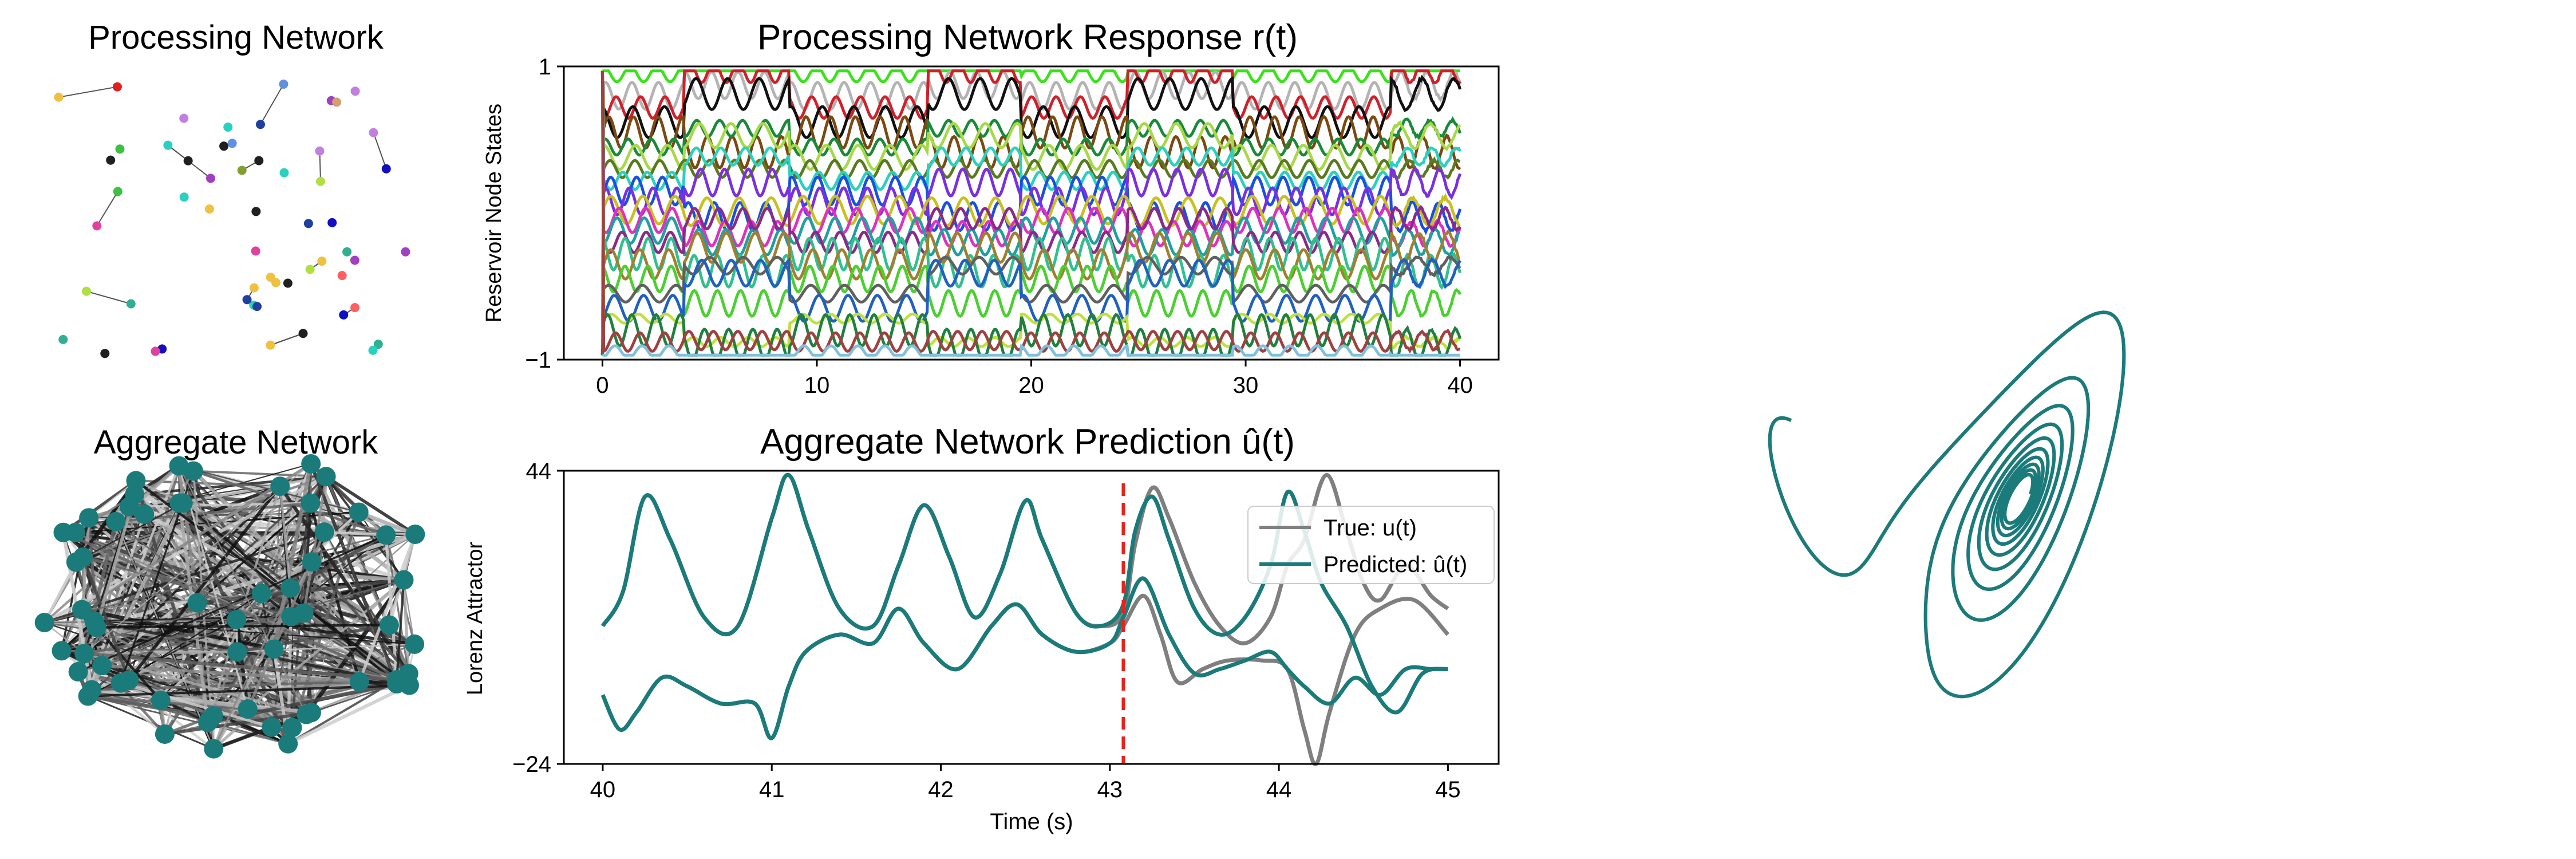 This screenshot has width=2576, height=859. Describe the element at coordinates (1110, 789) in the screenshot. I see `x-tick-label: 43` at that location.